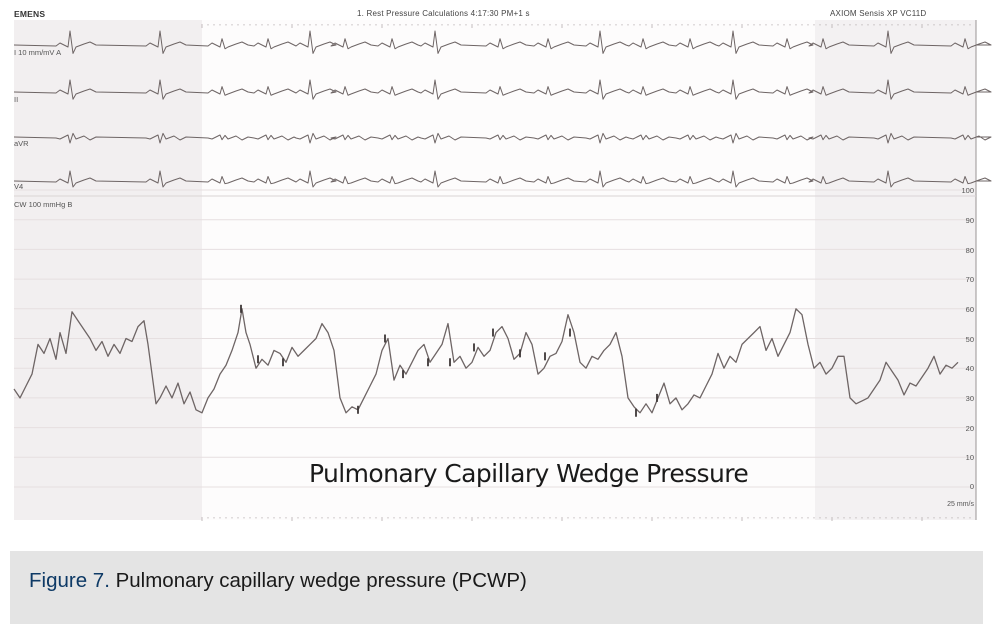 The height and width of the screenshot is (634, 992). Describe the element at coordinates (969, 220) in the screenshot. I see `y-tick-90: 90` at that location.